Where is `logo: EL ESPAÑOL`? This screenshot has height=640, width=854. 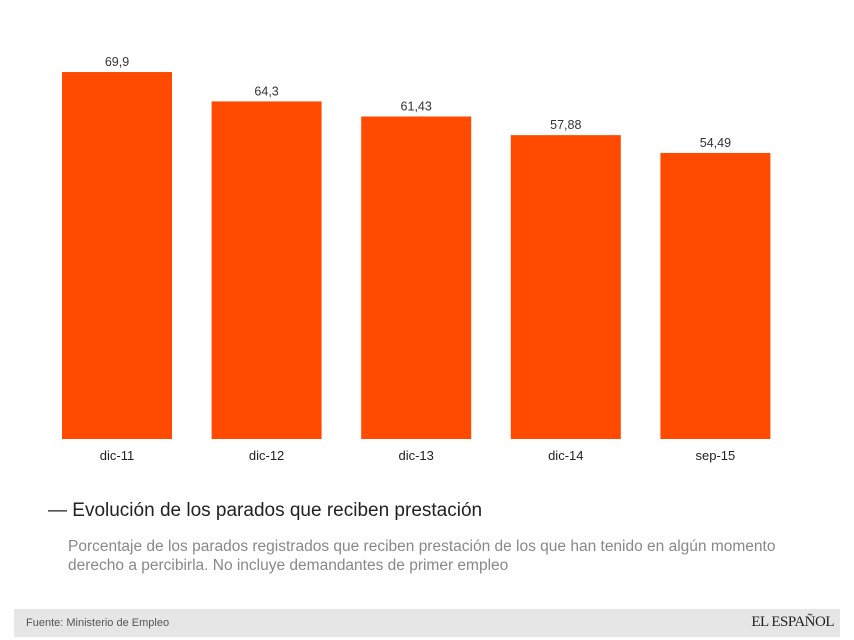 logo: EL ESPAÑOL is located at coordinates (792, 622).